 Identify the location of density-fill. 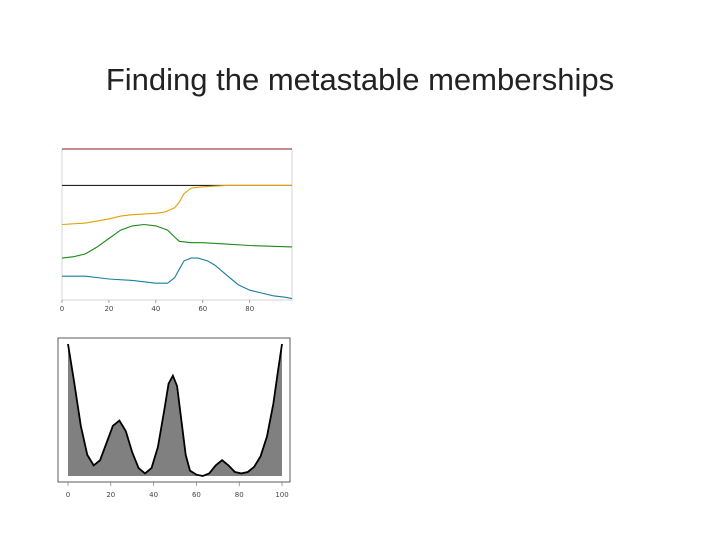
(175, 410).